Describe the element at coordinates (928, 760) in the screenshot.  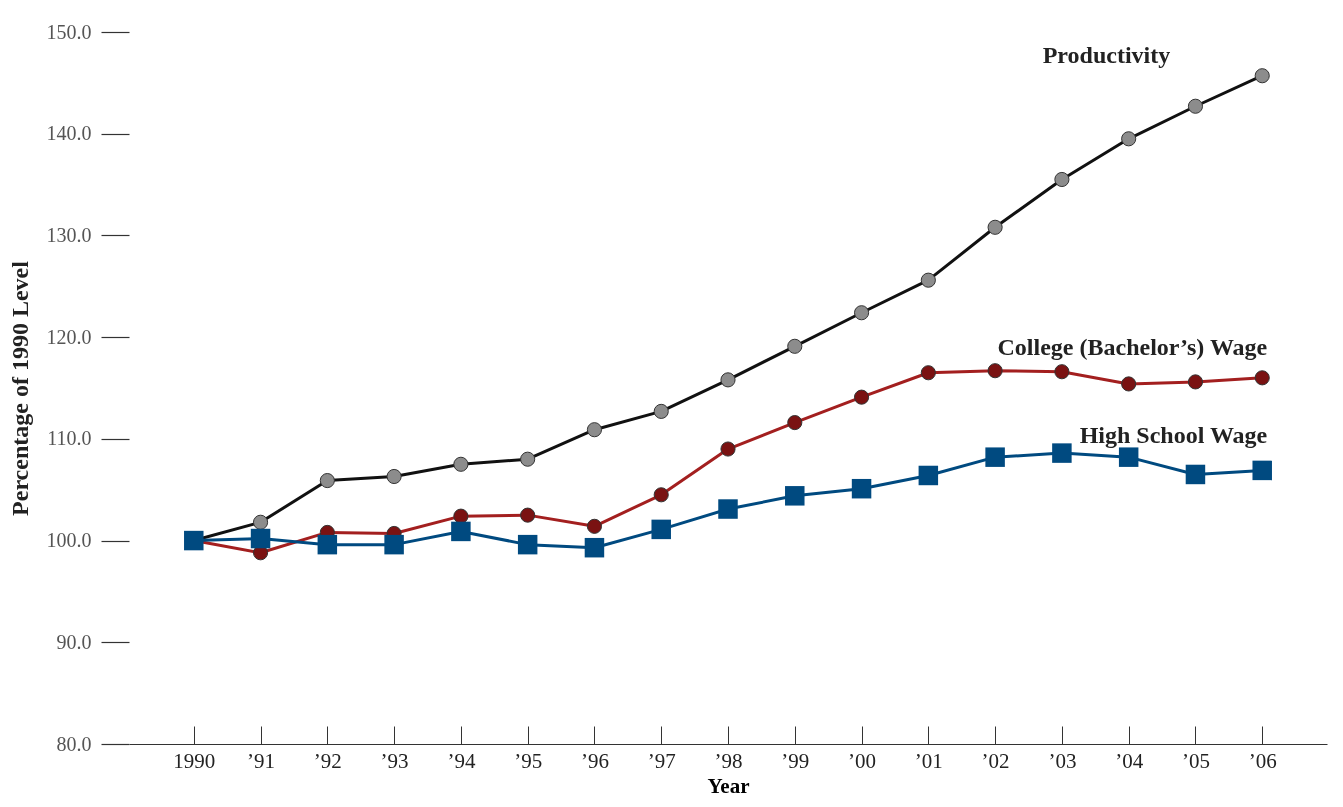
I see `x-tick-label: ’01` at that location.